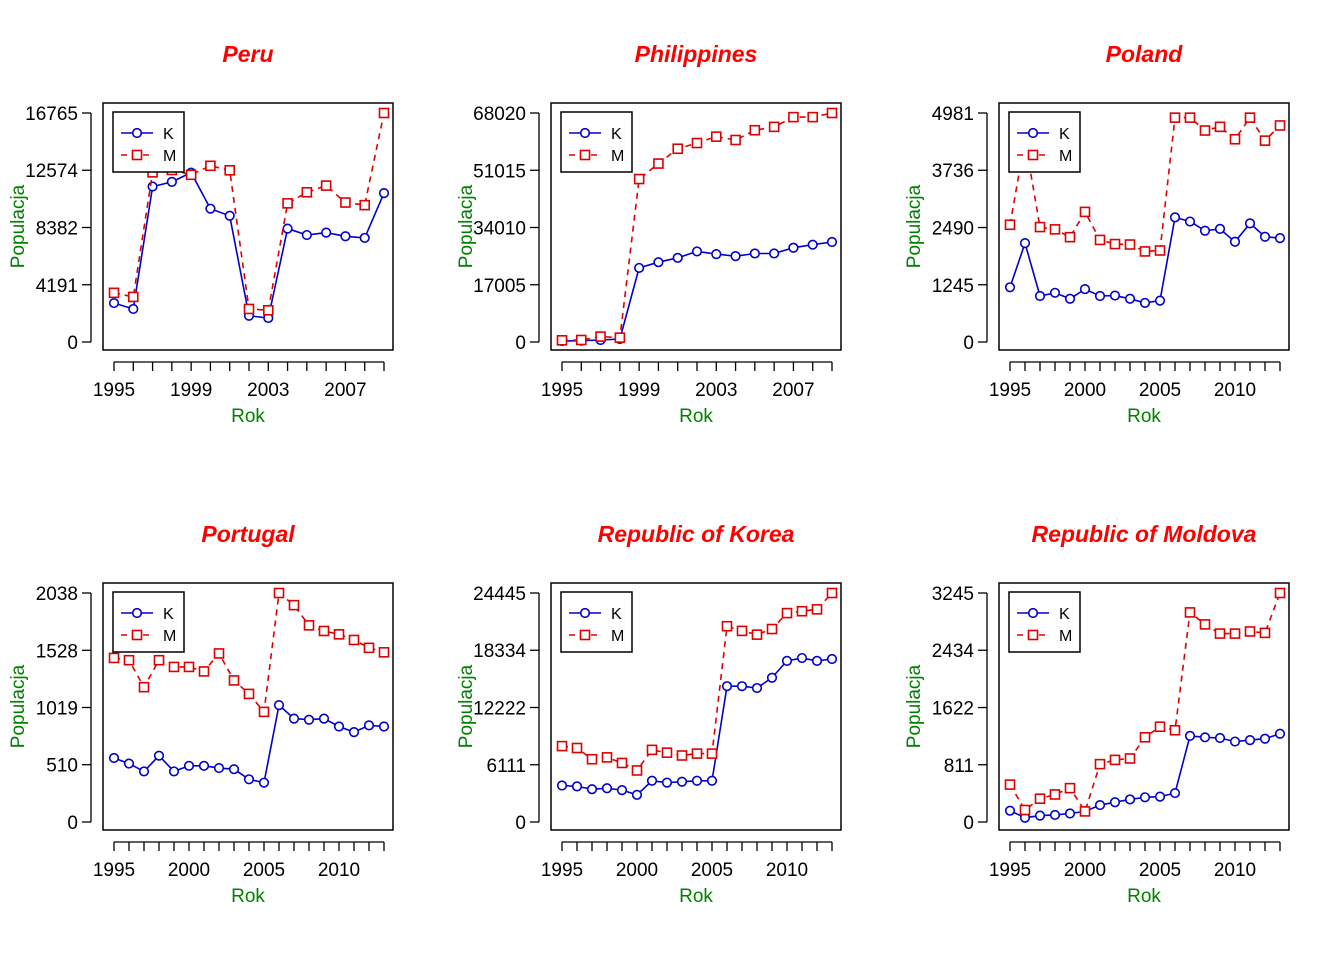  Describe the element at coordinates (953, 651) in the screenshot. I see `y-tick-label: 2434` at that location.